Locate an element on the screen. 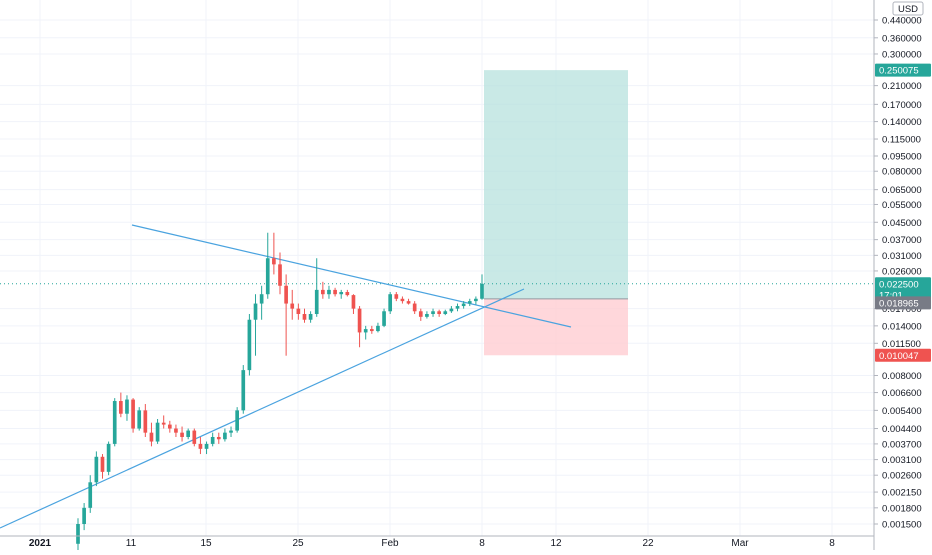  current-price-label: 0.022500 is located at coordinates (903, 284).